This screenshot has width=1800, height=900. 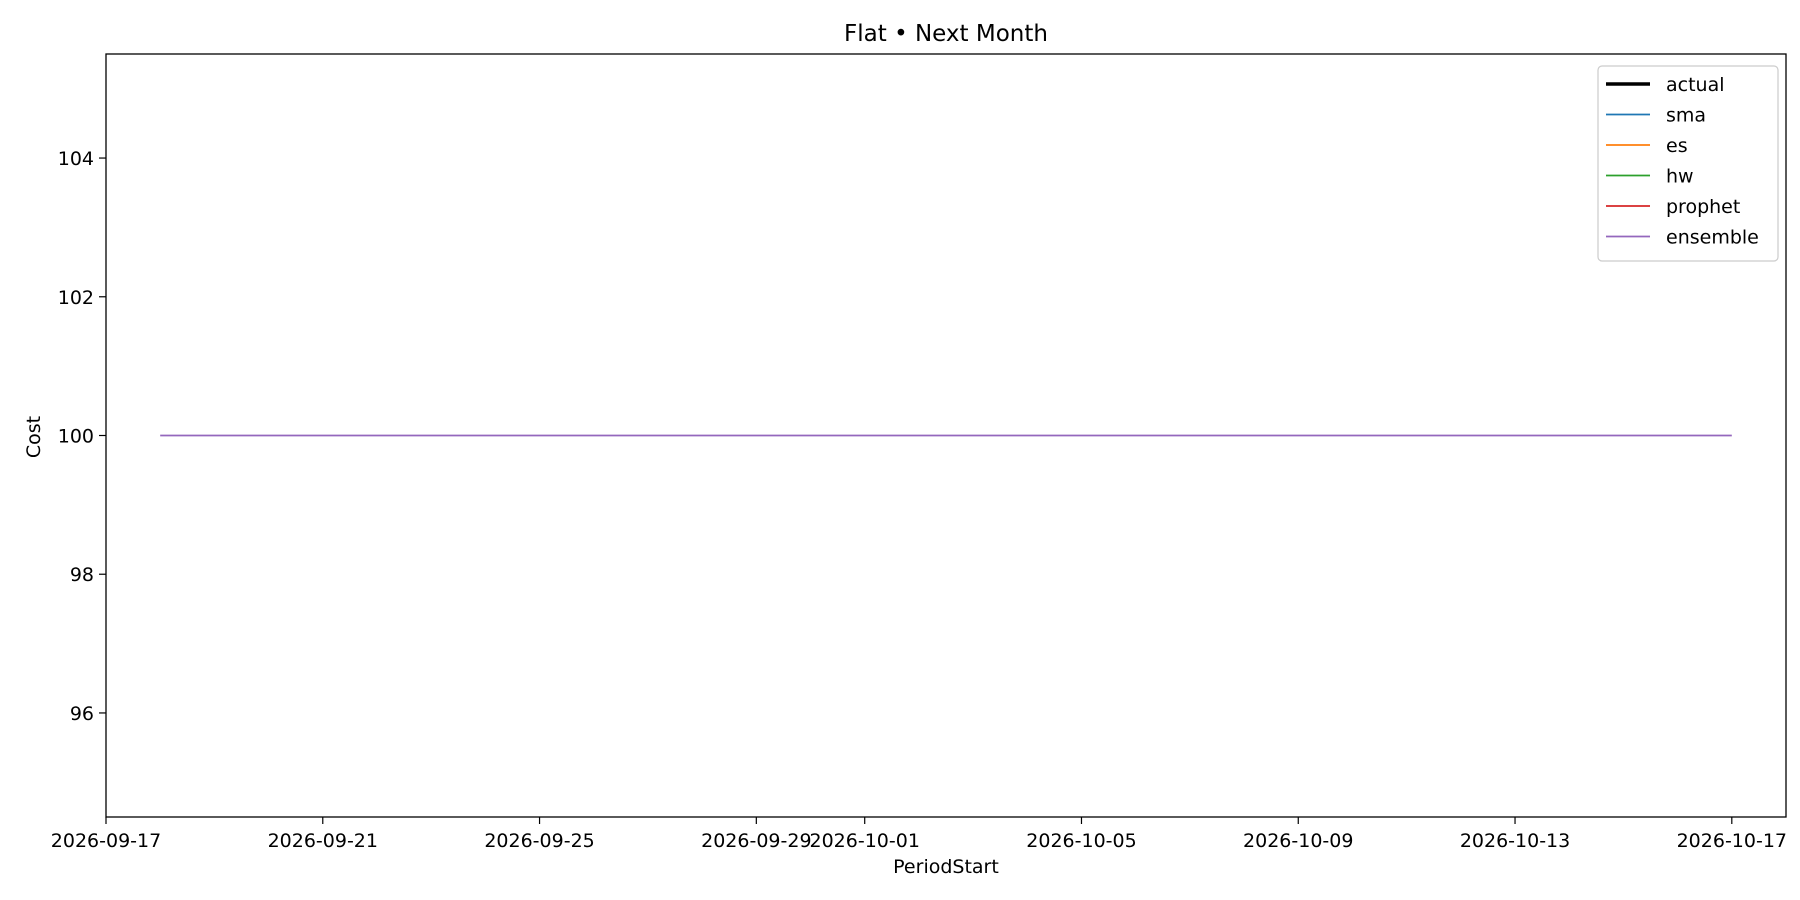 What do you see at coordinates (946, 34) in the screenshot?
I see `chart-title: Flat • Next Month` at bounding box center [946, 34].